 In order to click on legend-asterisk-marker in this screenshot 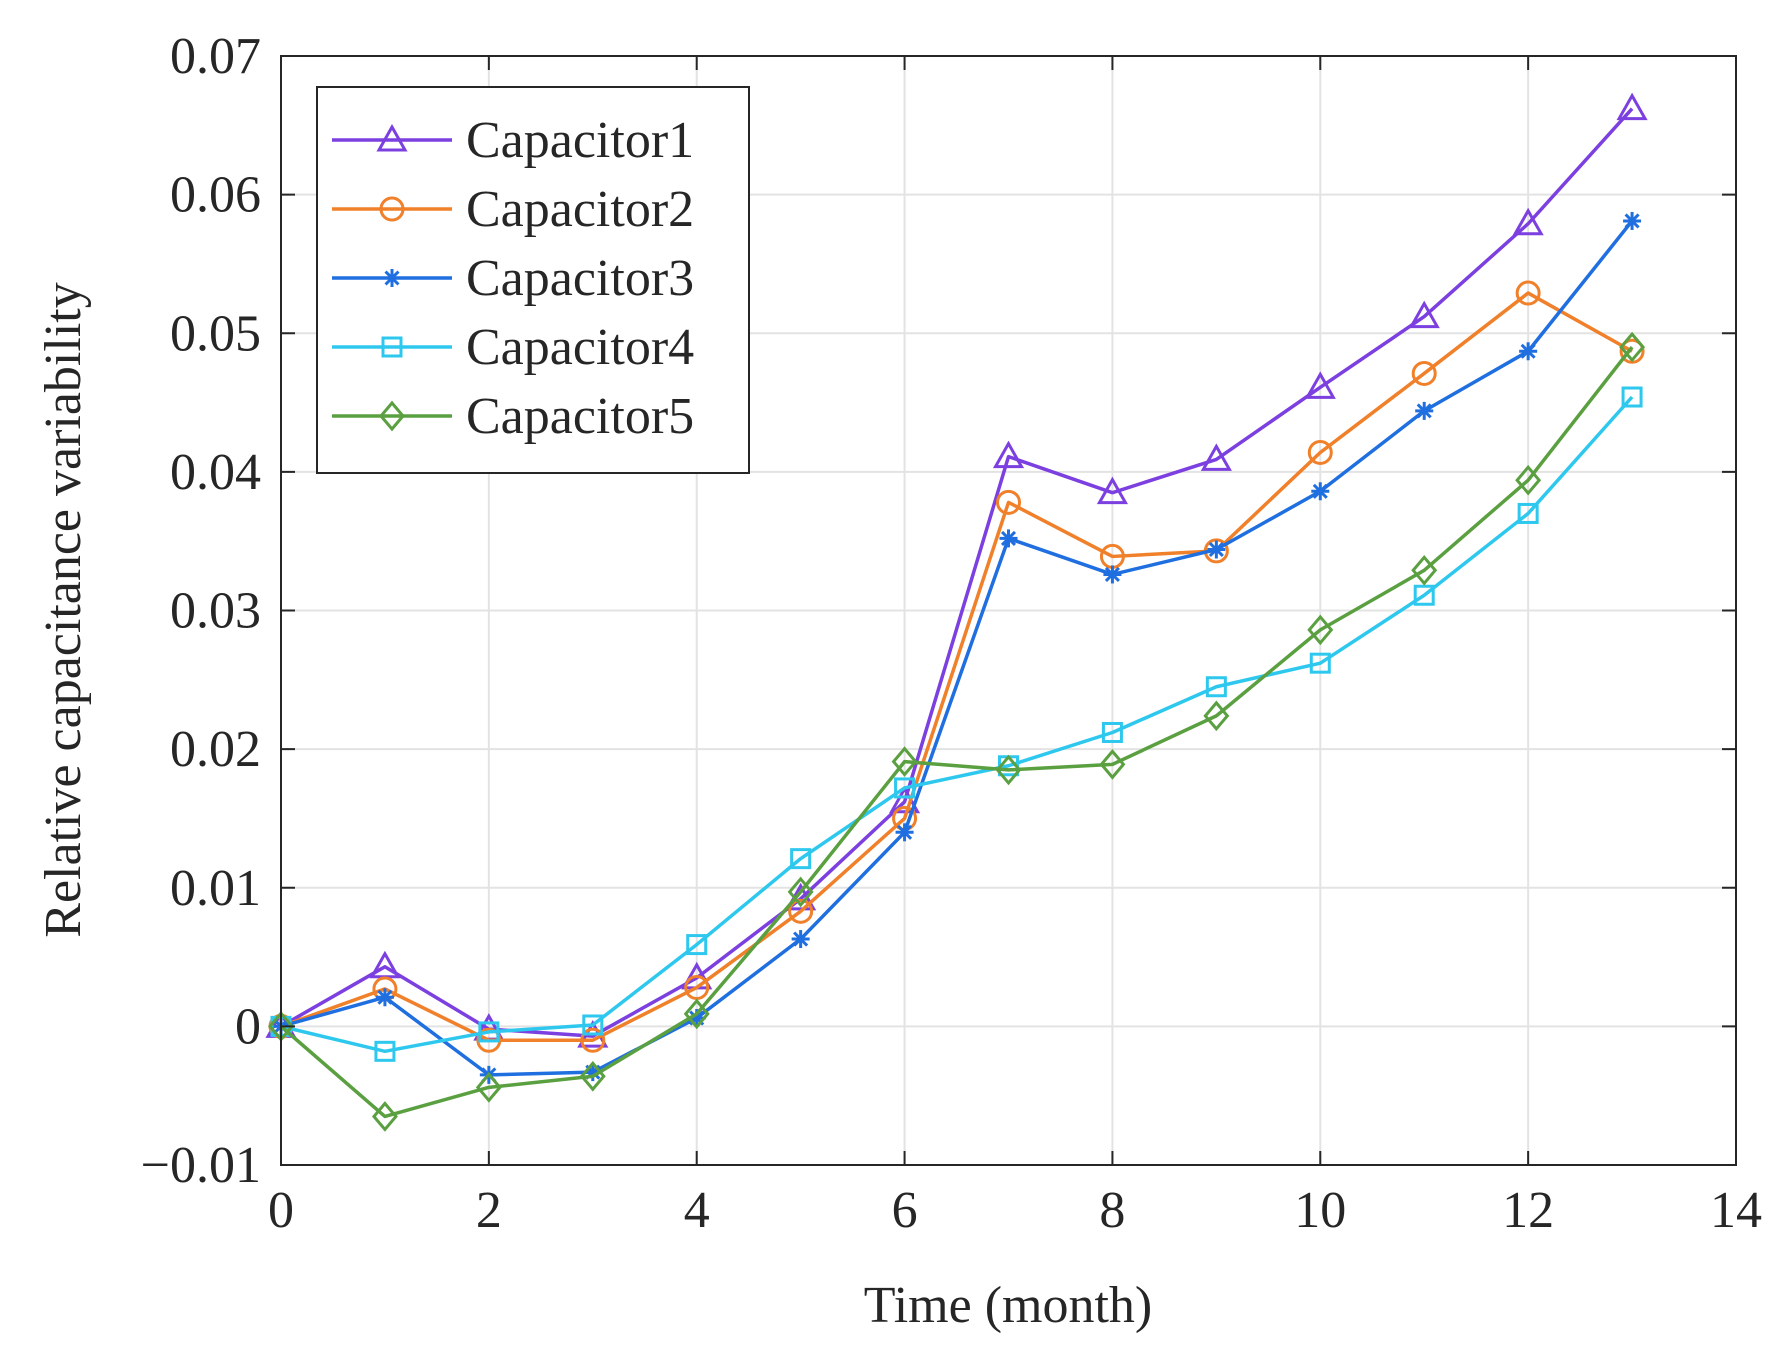, I will do `click(392, 278)`.